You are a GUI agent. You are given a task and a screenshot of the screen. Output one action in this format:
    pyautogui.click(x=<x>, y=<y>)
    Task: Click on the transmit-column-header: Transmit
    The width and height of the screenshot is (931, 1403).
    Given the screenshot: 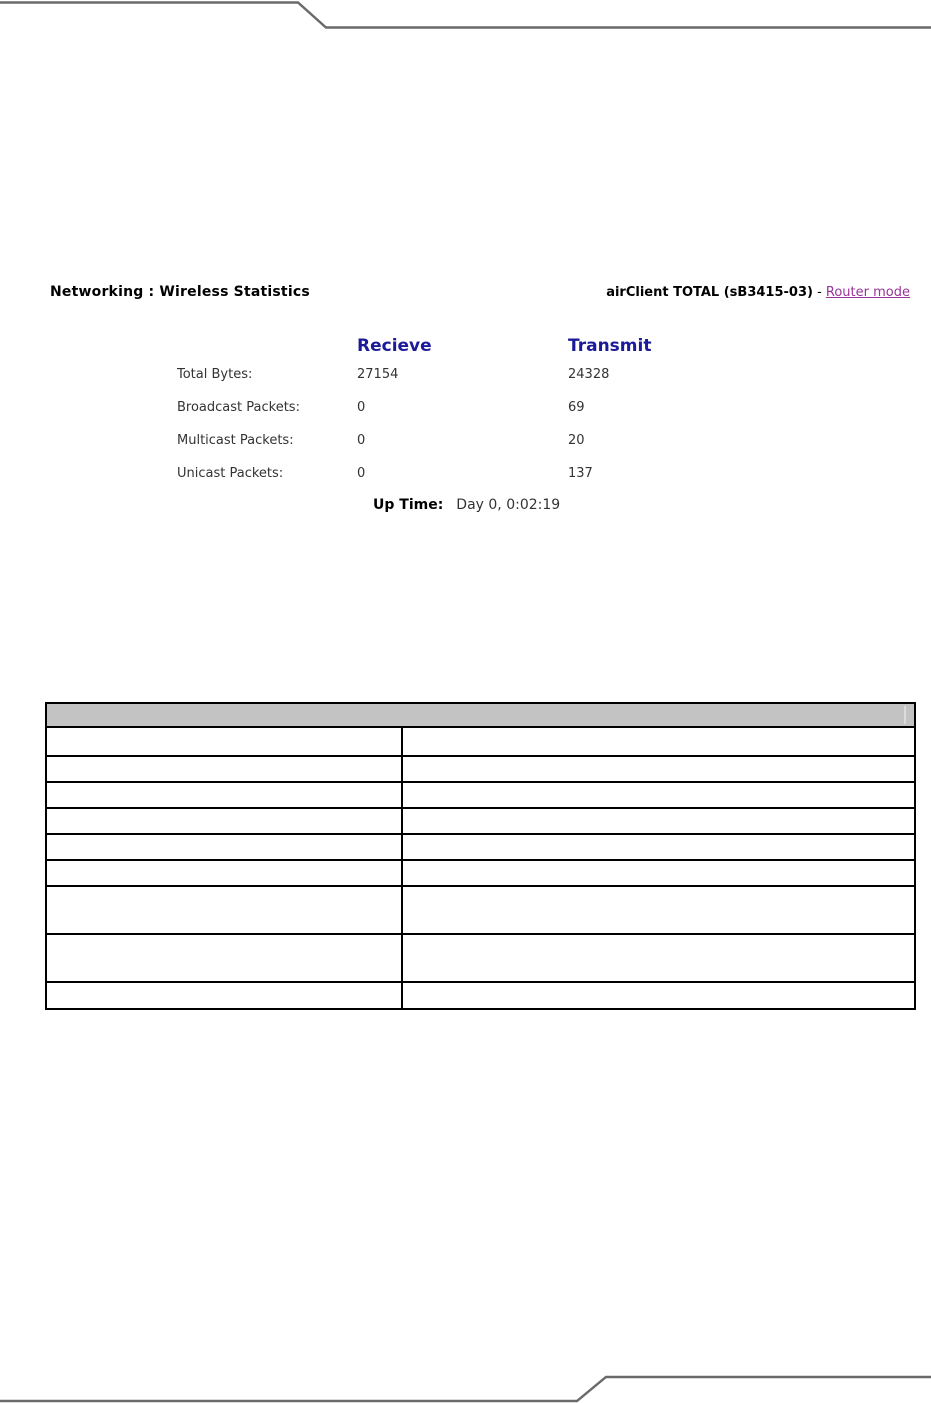 What is the action you would take?
    pyautogui.click(x=610, y=346)
    